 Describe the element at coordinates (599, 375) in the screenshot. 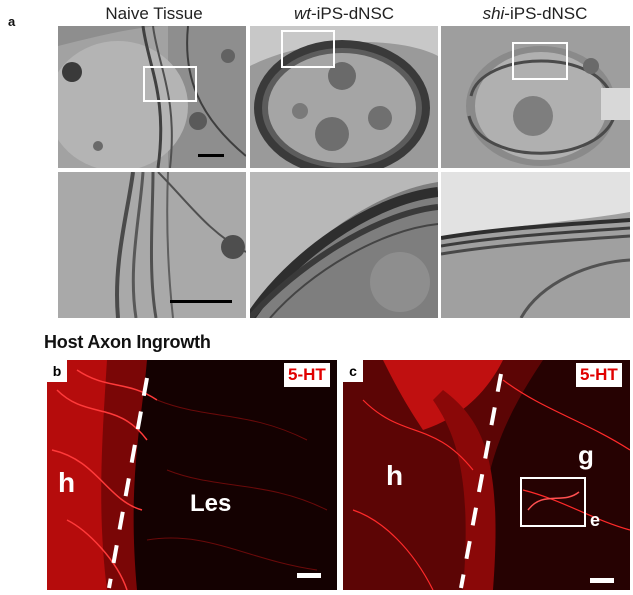

I see `panel-c-marker-label: 5-HT` at that location.